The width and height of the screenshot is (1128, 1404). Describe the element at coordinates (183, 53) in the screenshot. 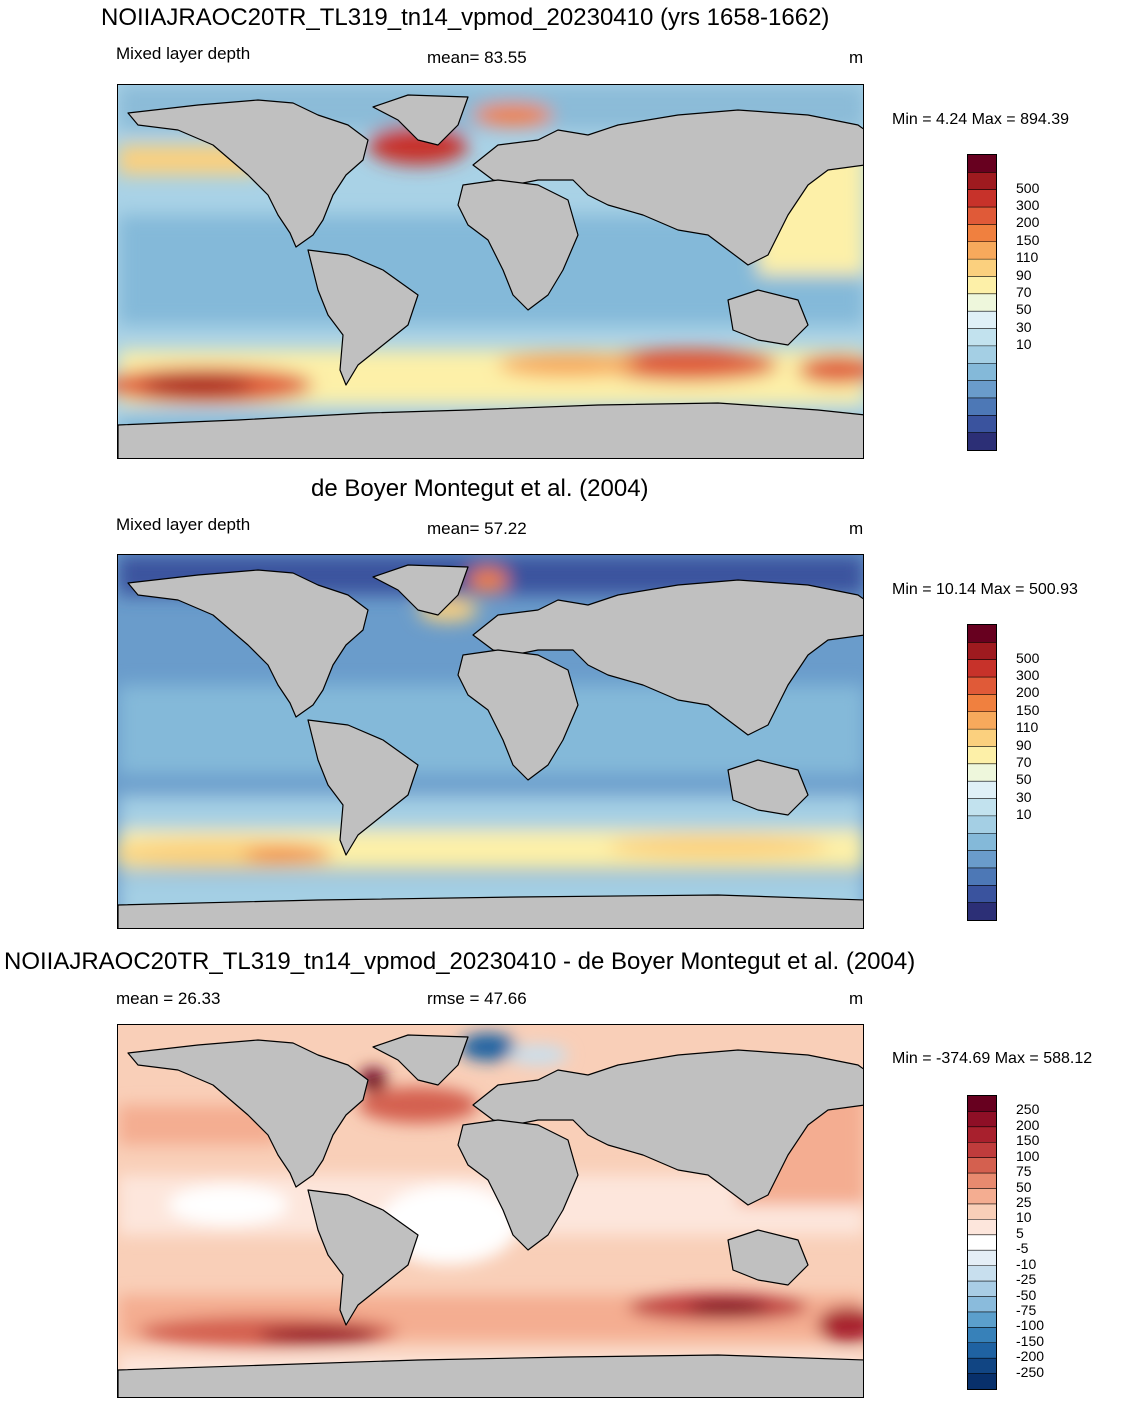

I see `panel-1-variable-label: Mixed layer depth` at that location.